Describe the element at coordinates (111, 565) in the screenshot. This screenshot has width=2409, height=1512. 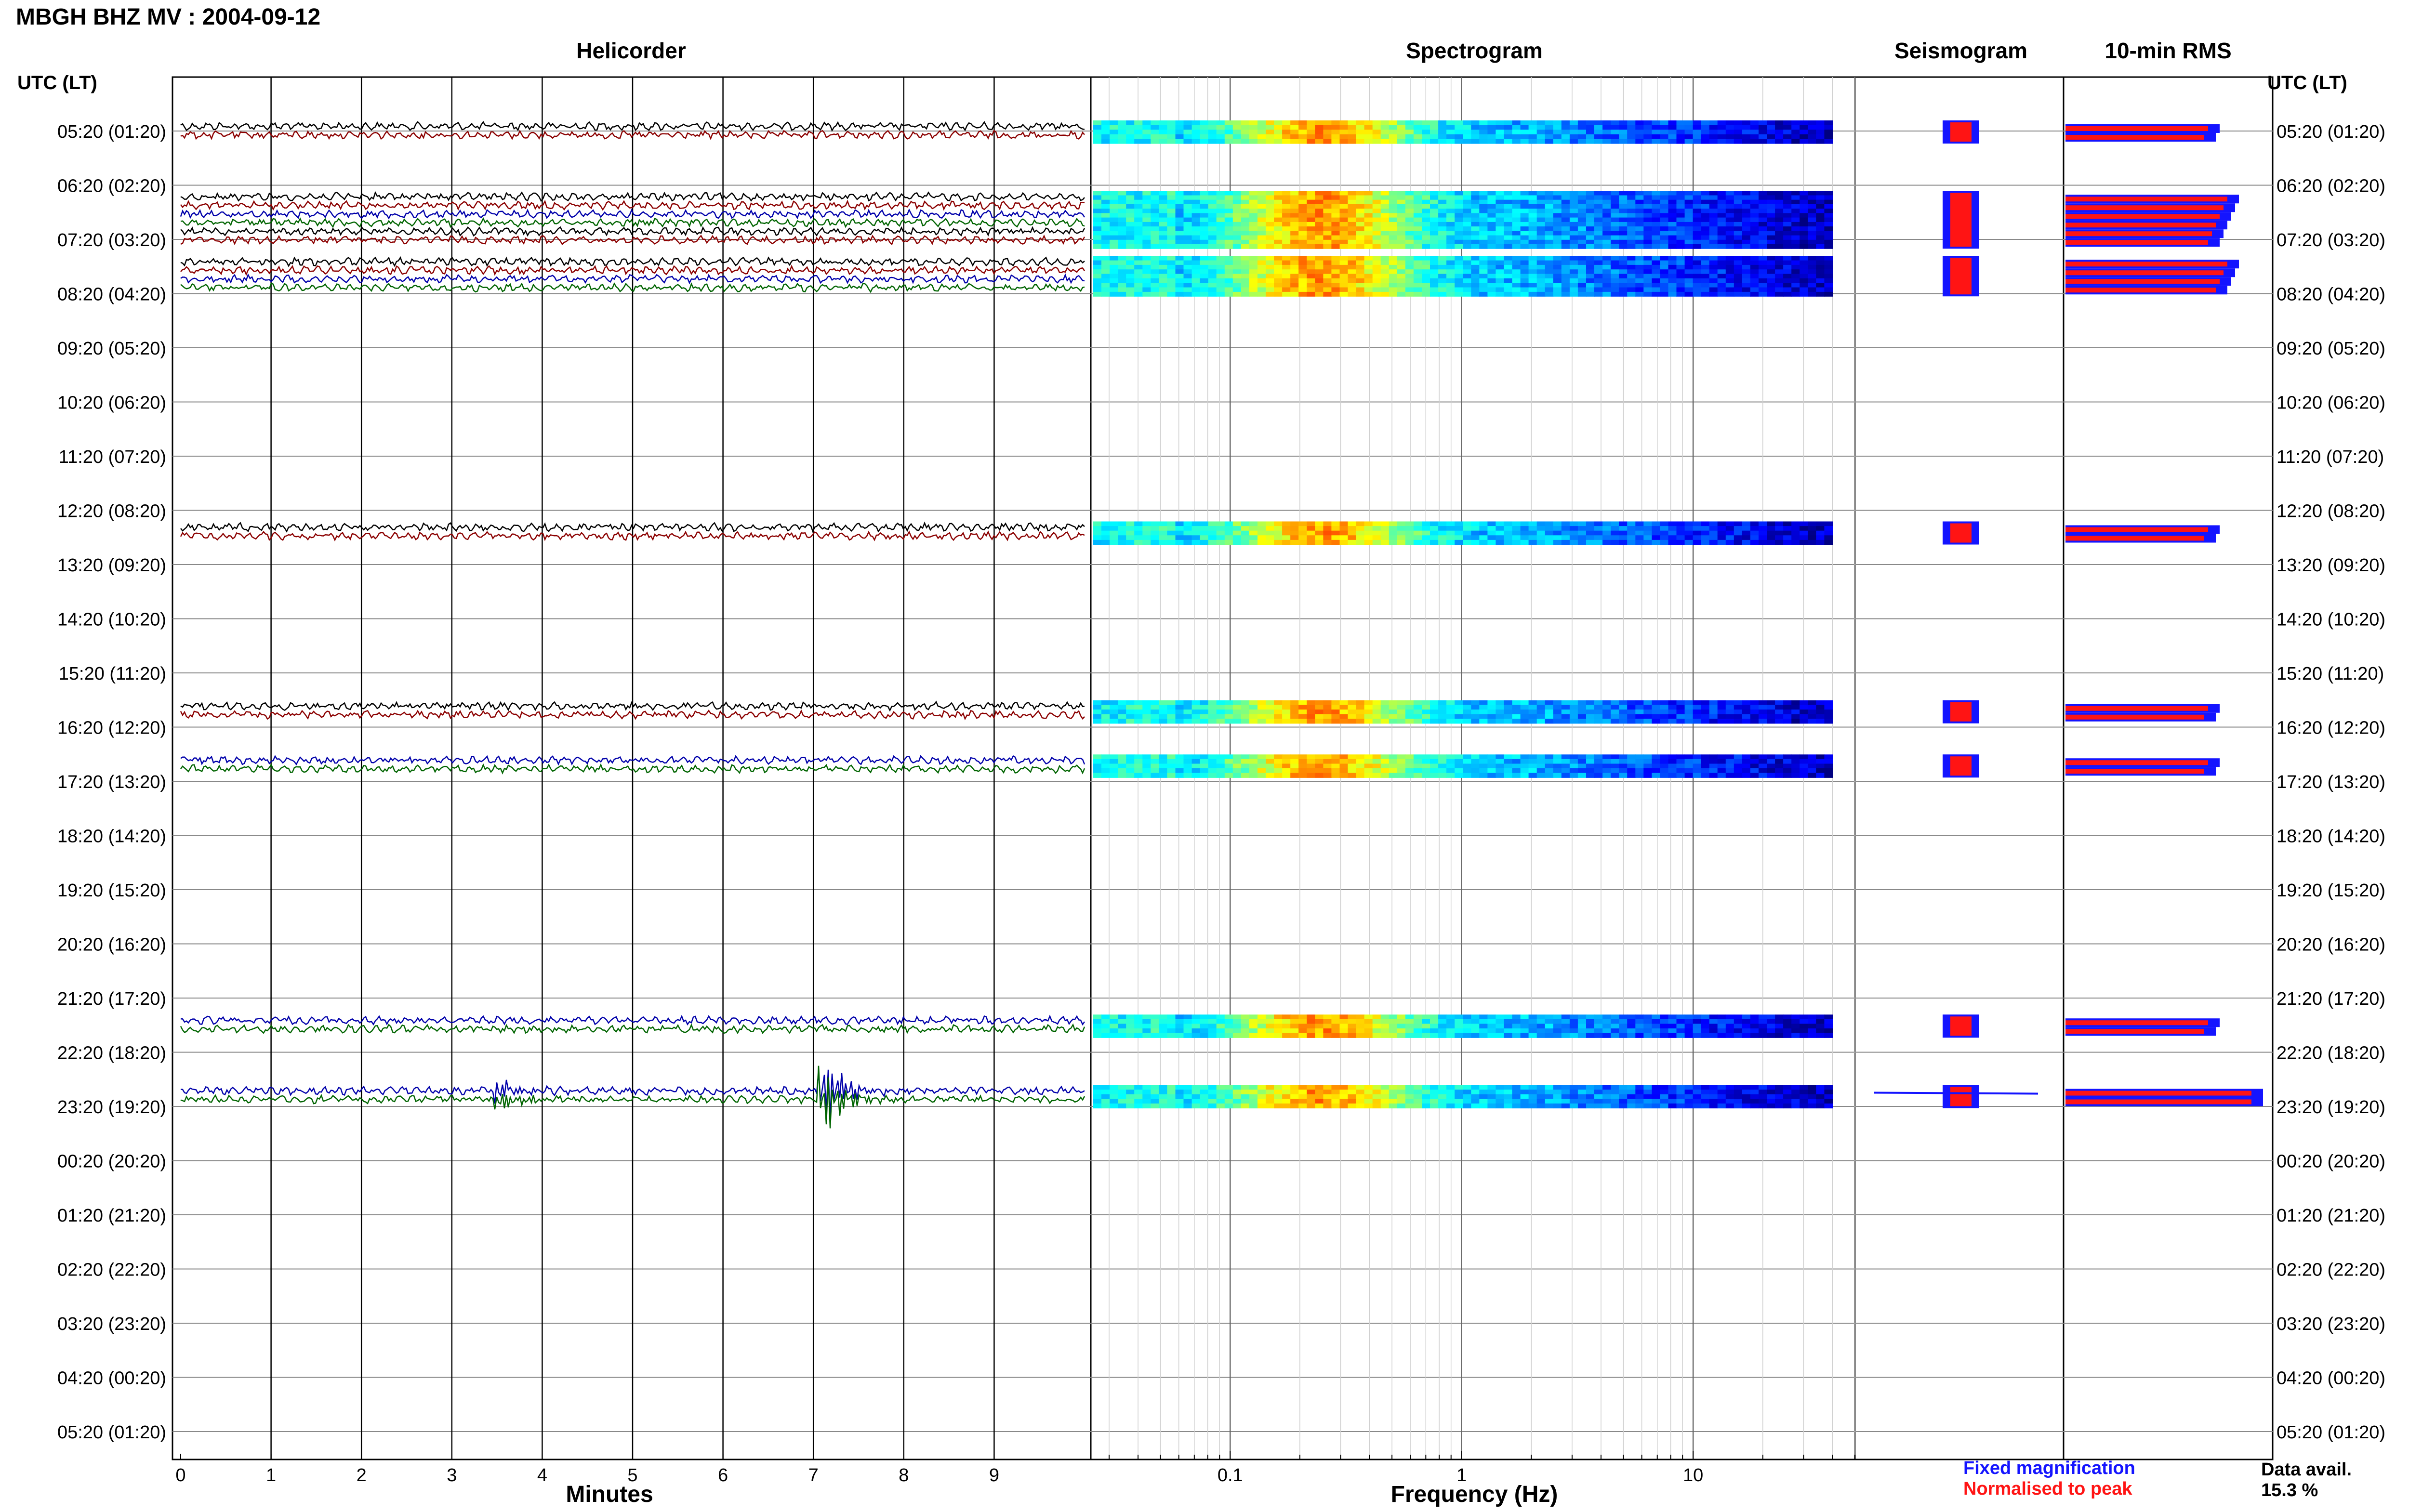
I see `left-time-tick-label: 13:20 (09:20)` at that location.